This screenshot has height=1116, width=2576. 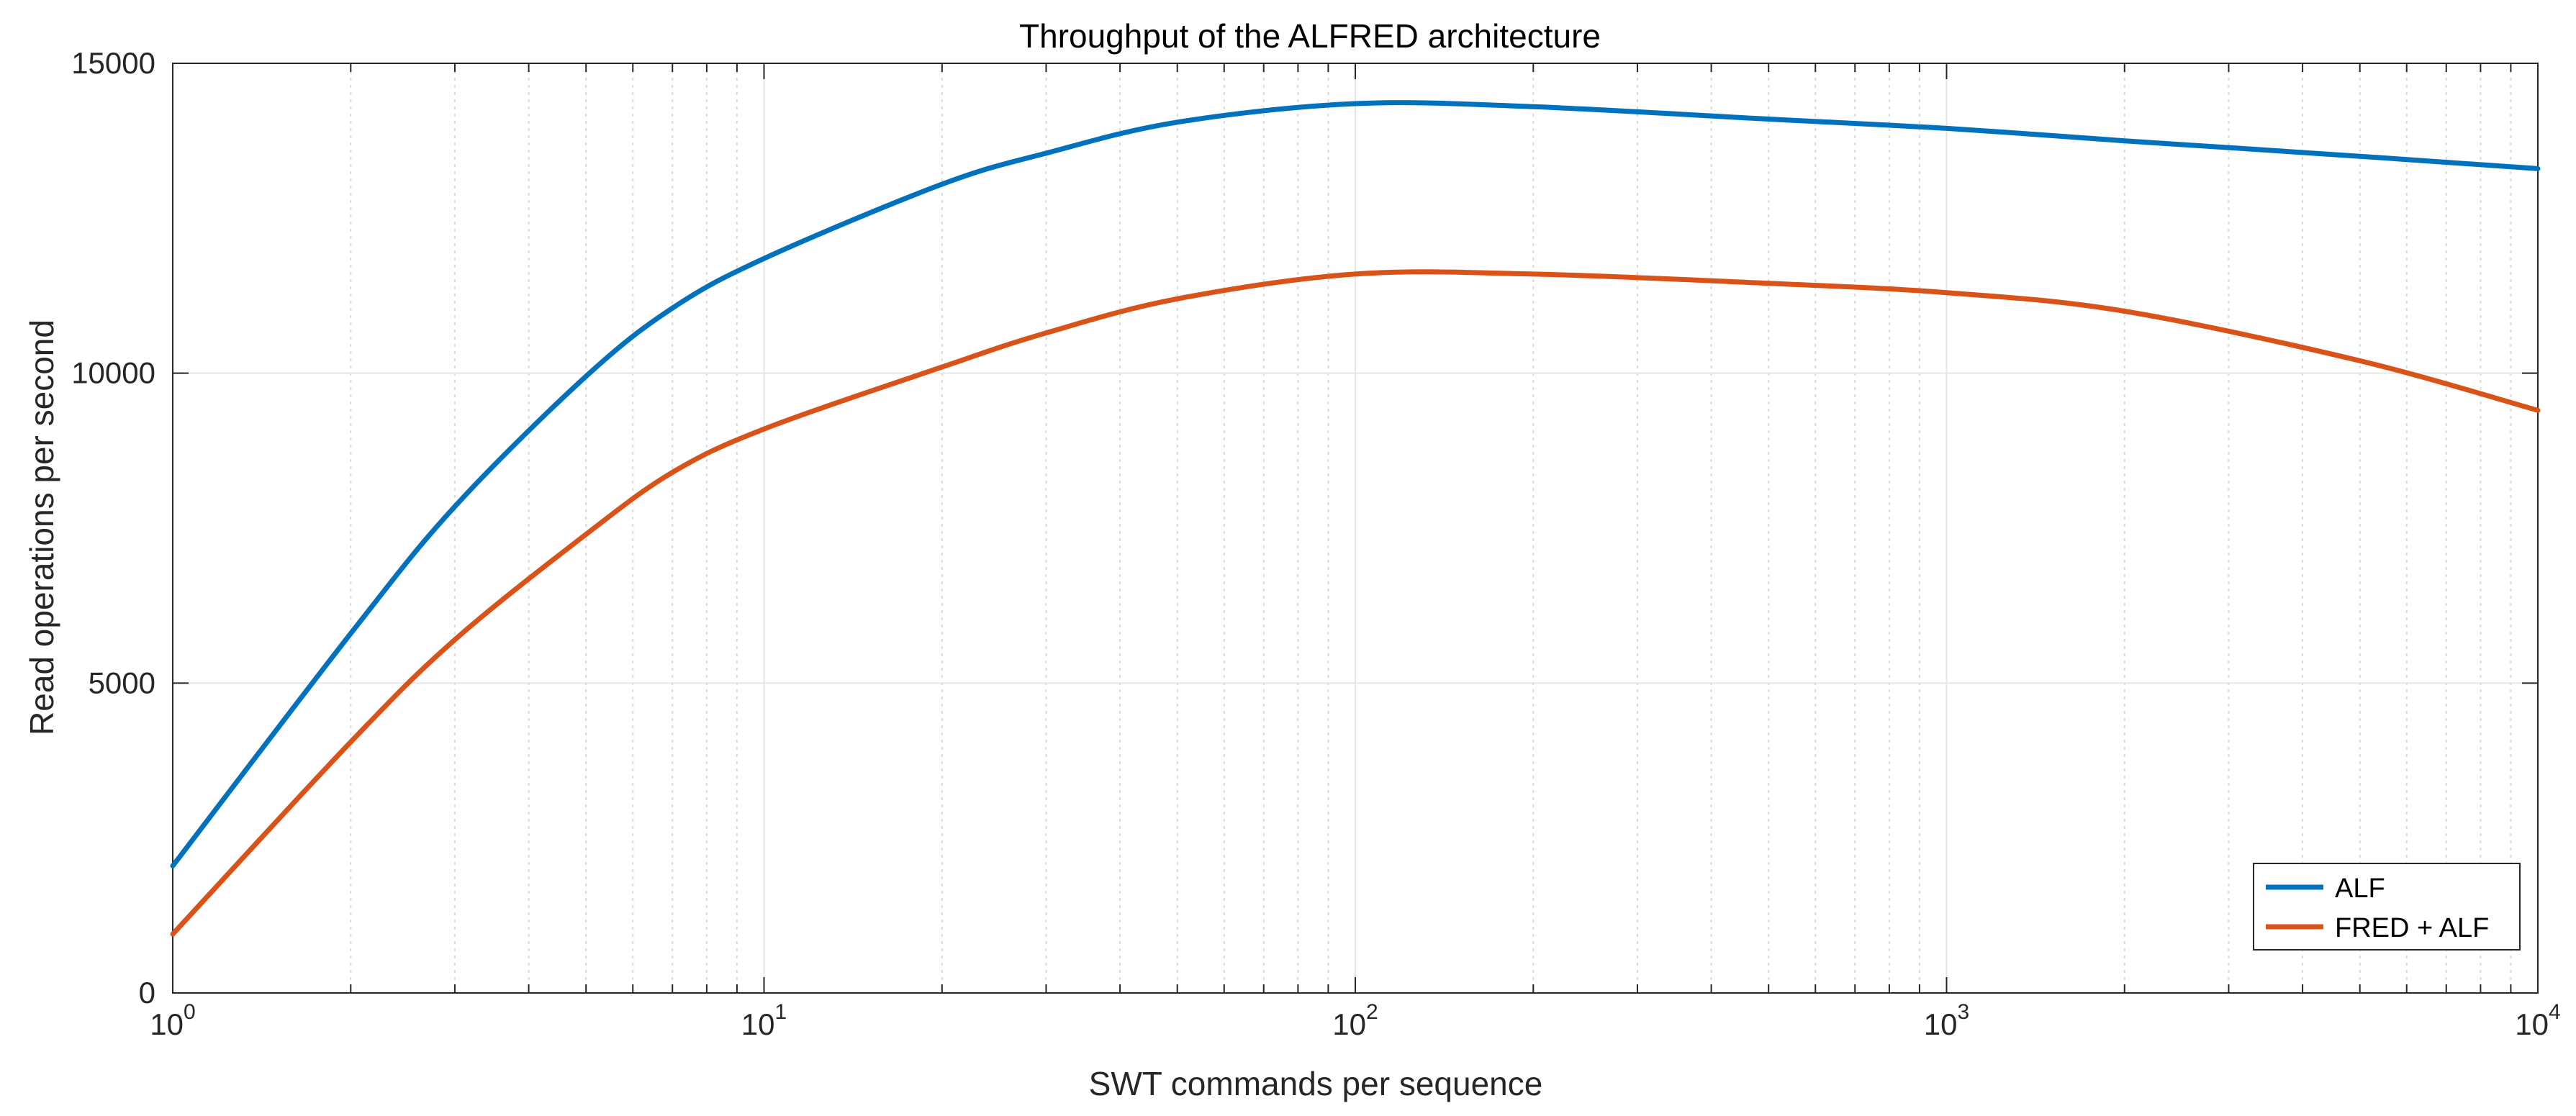 I want to click on legend-box, so click(x=2387, y=907).